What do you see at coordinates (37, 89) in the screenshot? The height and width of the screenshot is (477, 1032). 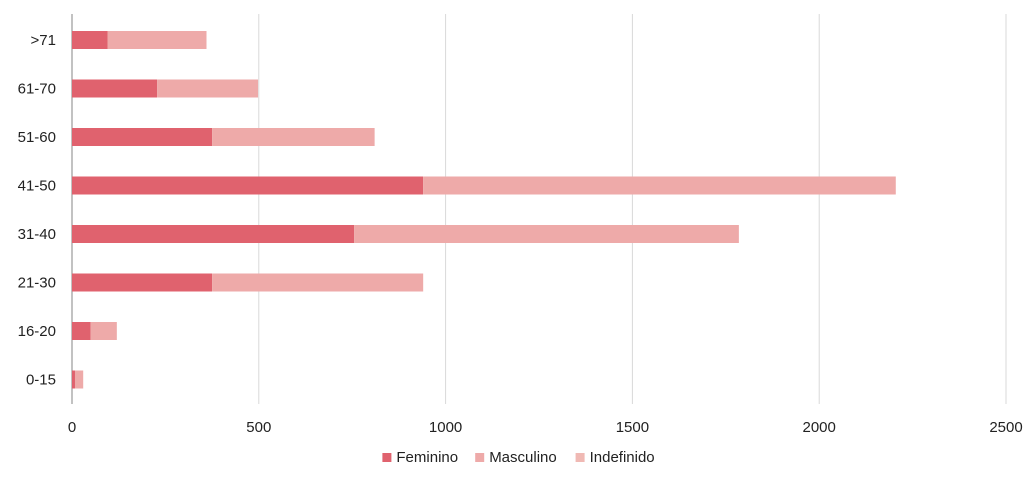 I see `y-category-label: 61-70` at bounding box center [37, 89].